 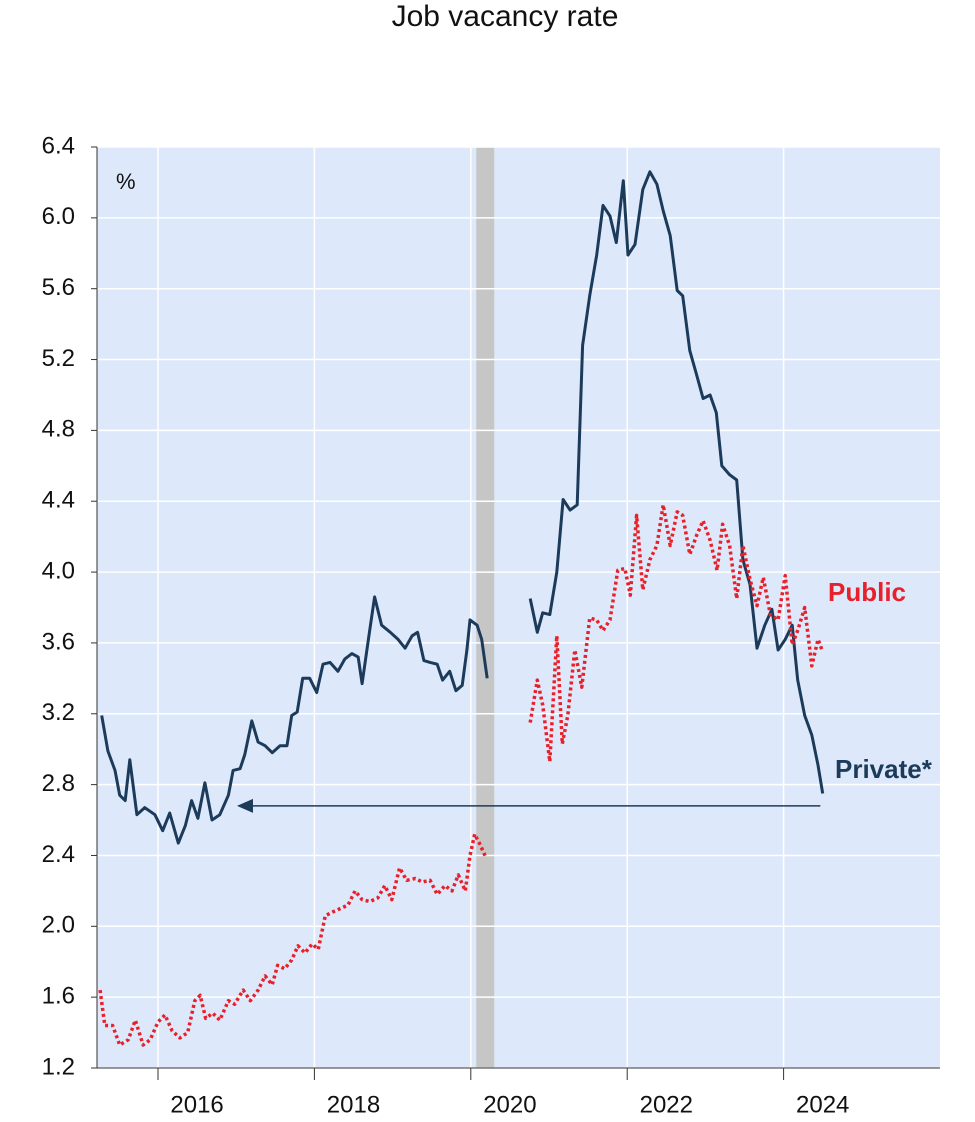 What do you see at coordinates (353, 1104) in the screenshot?
I see `x-tick-label: 2018` at bounding box center [353, 1104].